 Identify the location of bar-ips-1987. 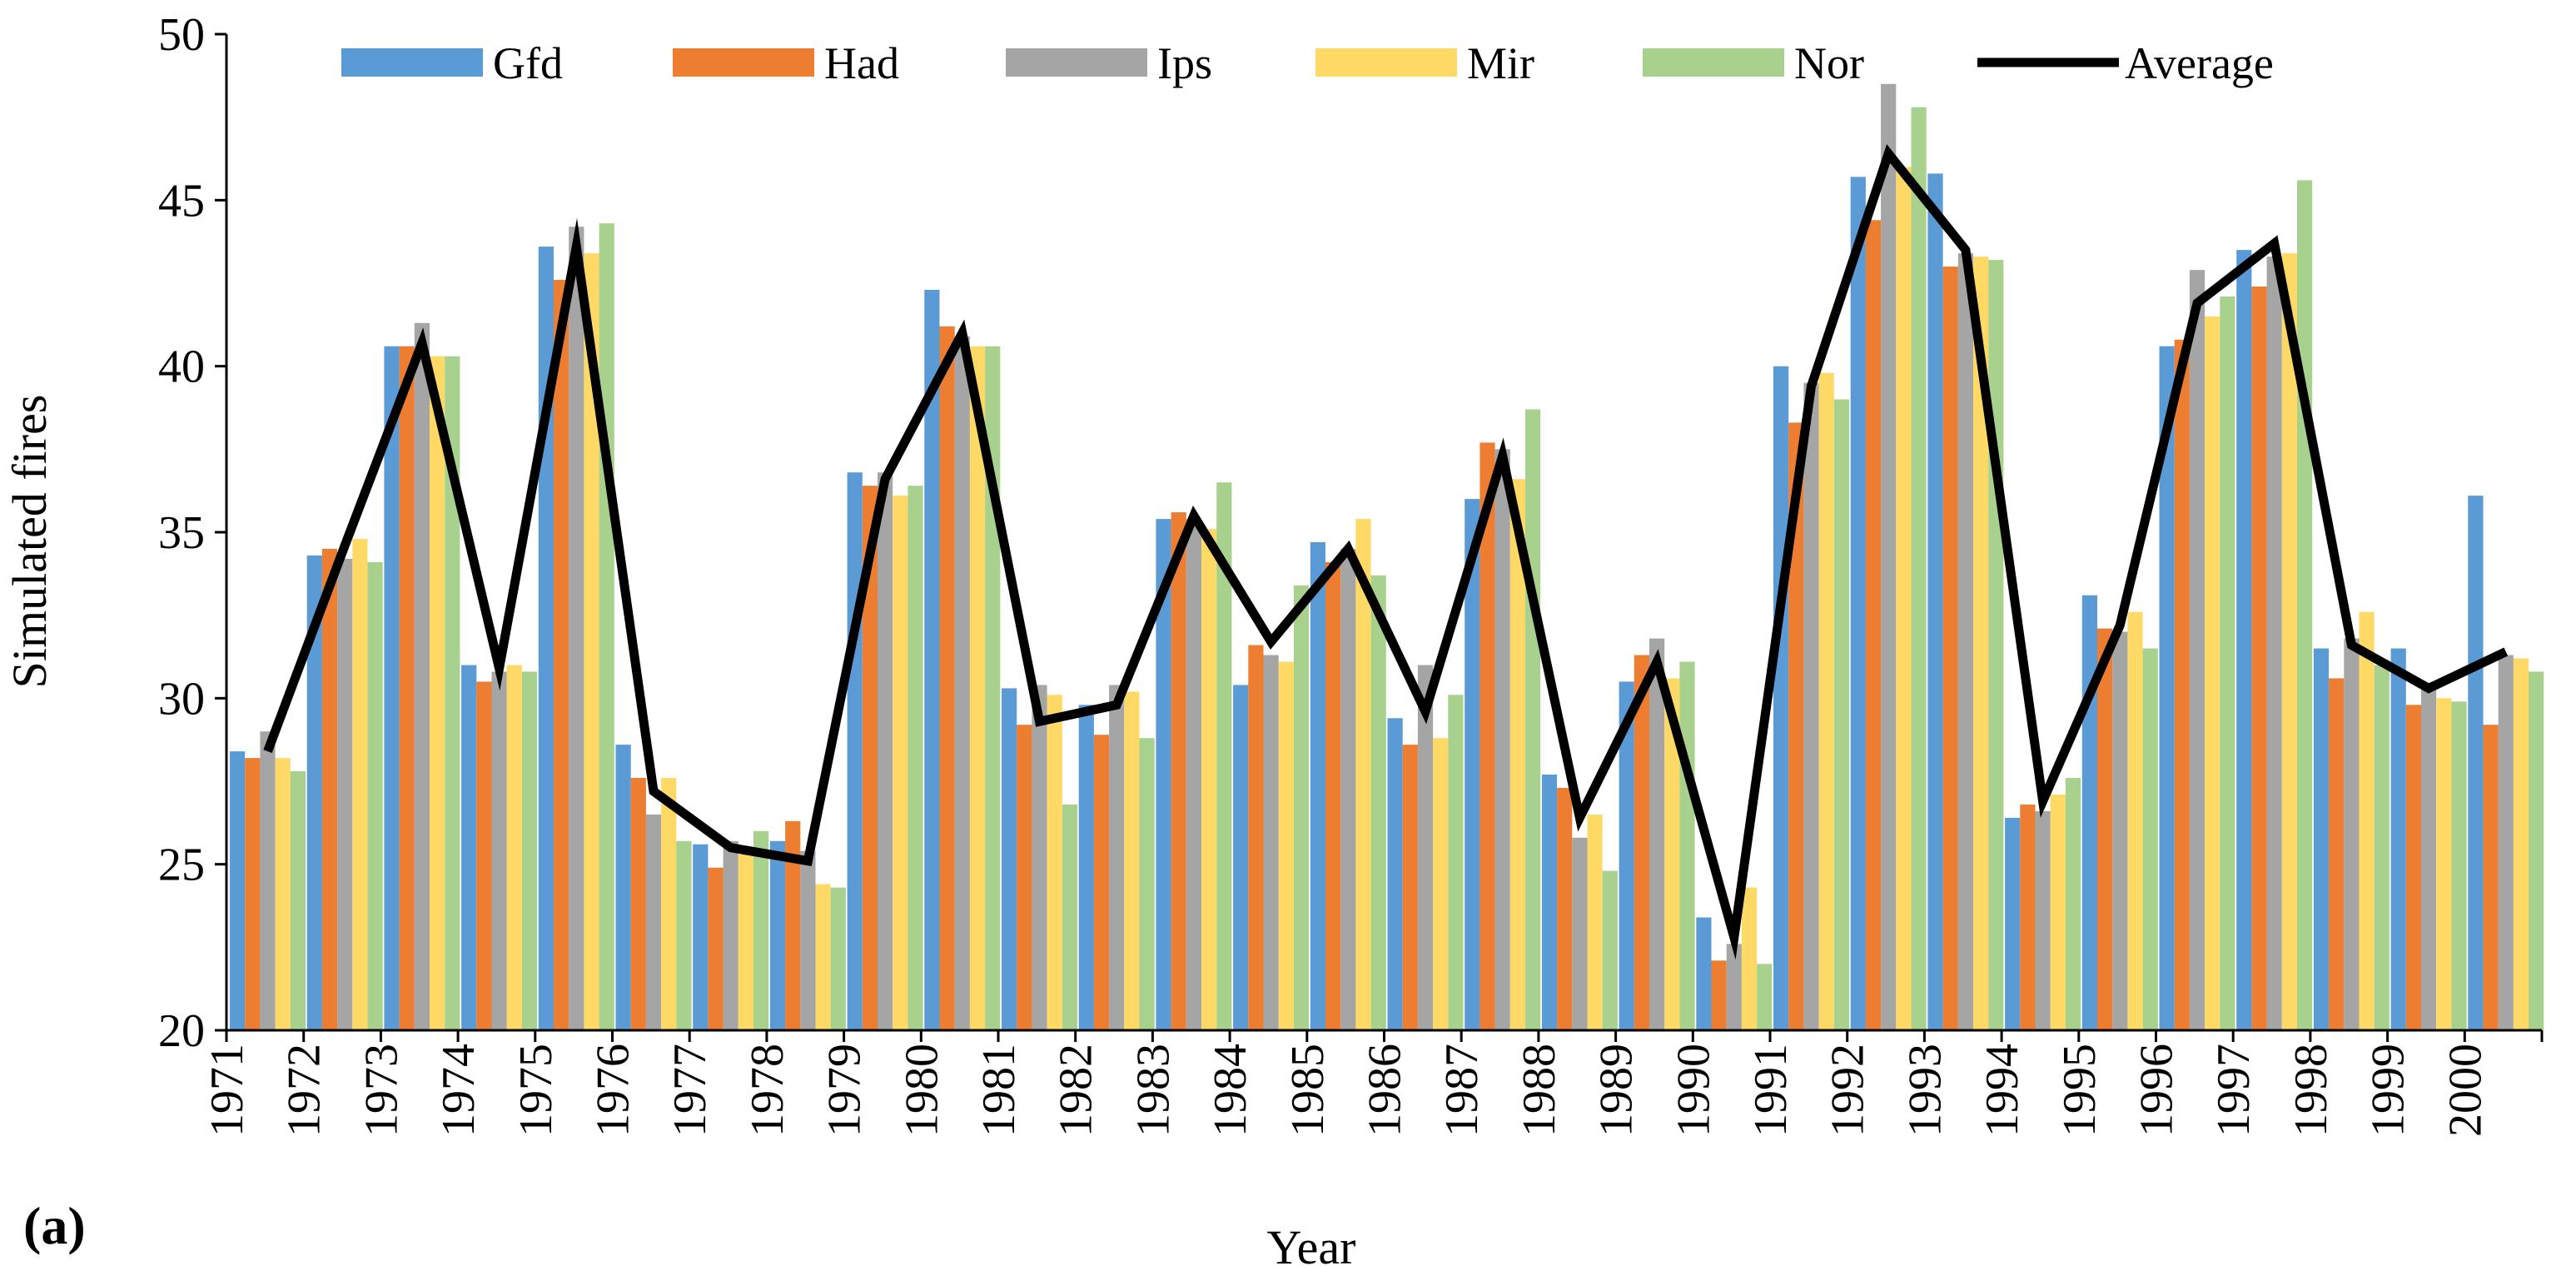
(1502, 739).